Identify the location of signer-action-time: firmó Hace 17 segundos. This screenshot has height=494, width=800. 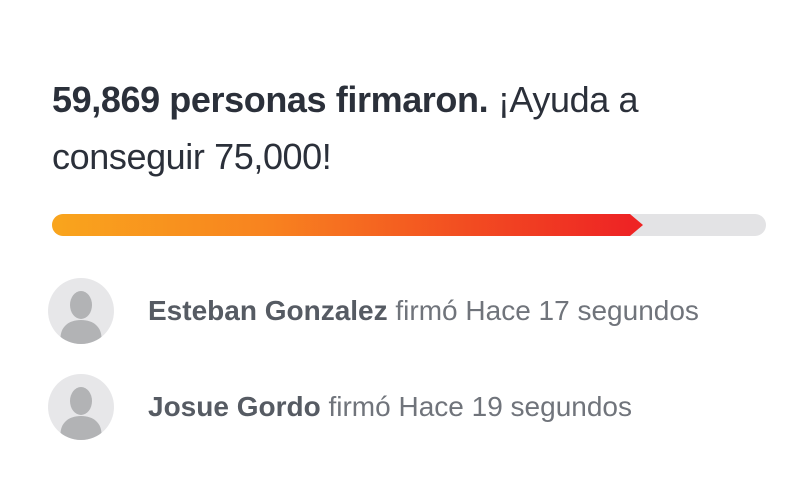
(547, 310).